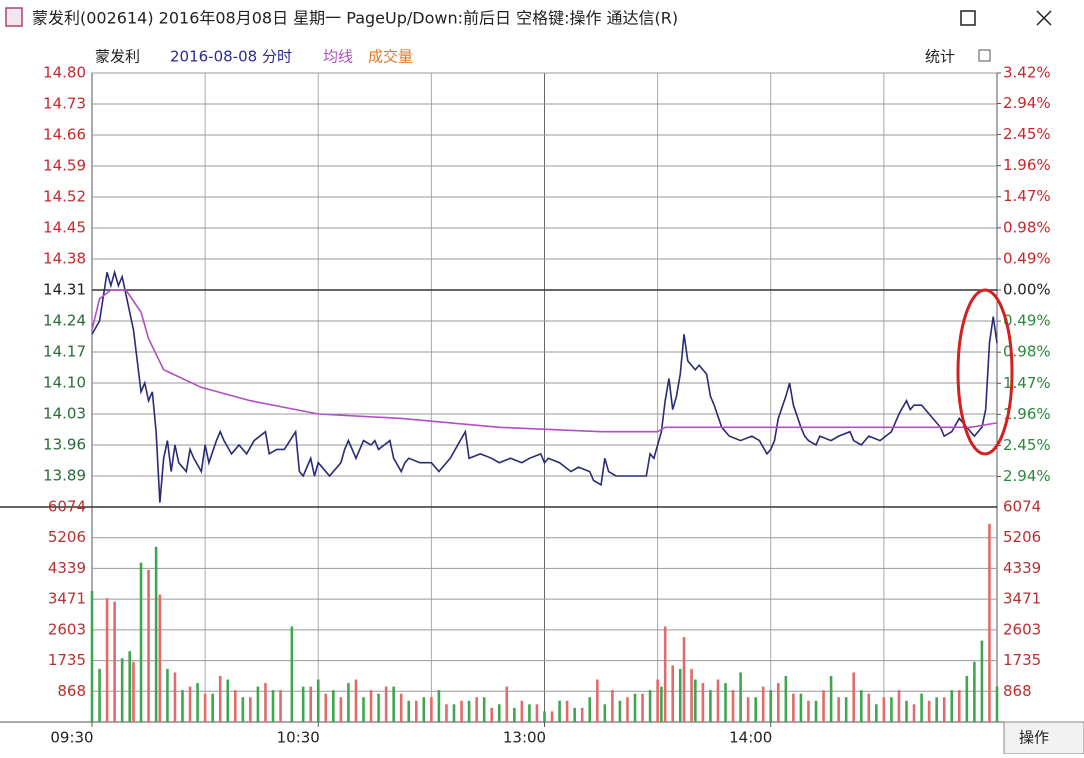 The image size is (1084, 758). Describe the element at coordinates (67, 660) in the screenshot. I see `volume-tick-label: 1735` at that location.